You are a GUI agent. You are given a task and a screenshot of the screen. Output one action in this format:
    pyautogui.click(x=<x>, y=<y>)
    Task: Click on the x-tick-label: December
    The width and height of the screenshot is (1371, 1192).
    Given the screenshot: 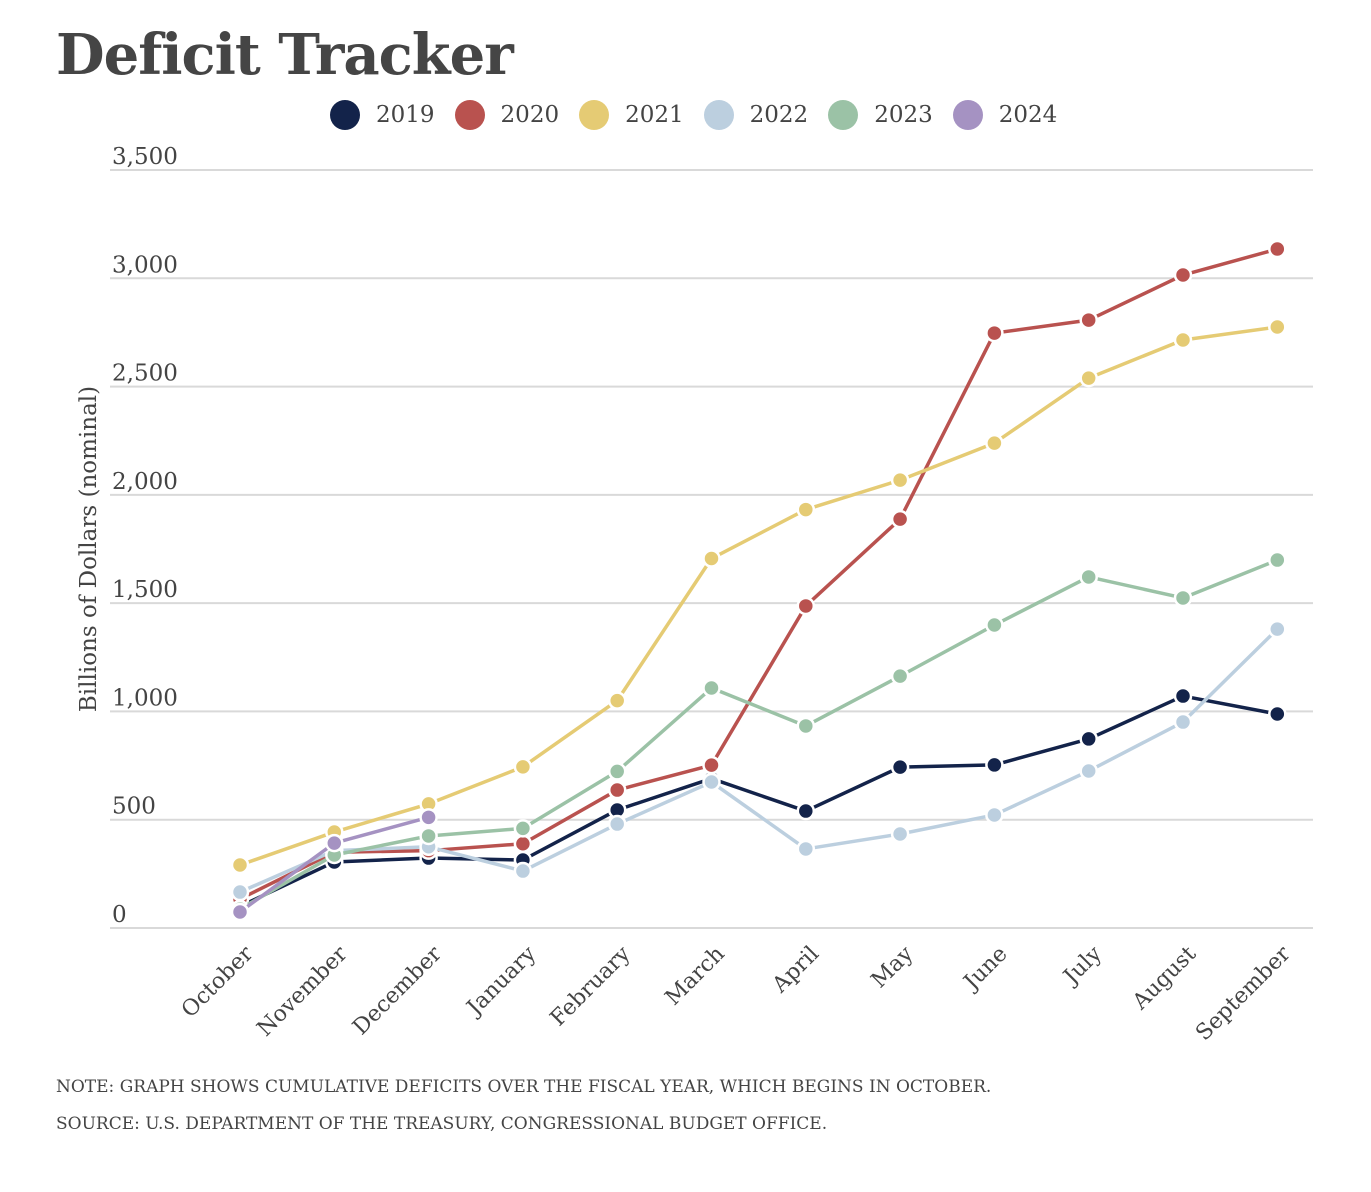 What is the action you would take?
    pyautogui.click(x=397, y=990)
    